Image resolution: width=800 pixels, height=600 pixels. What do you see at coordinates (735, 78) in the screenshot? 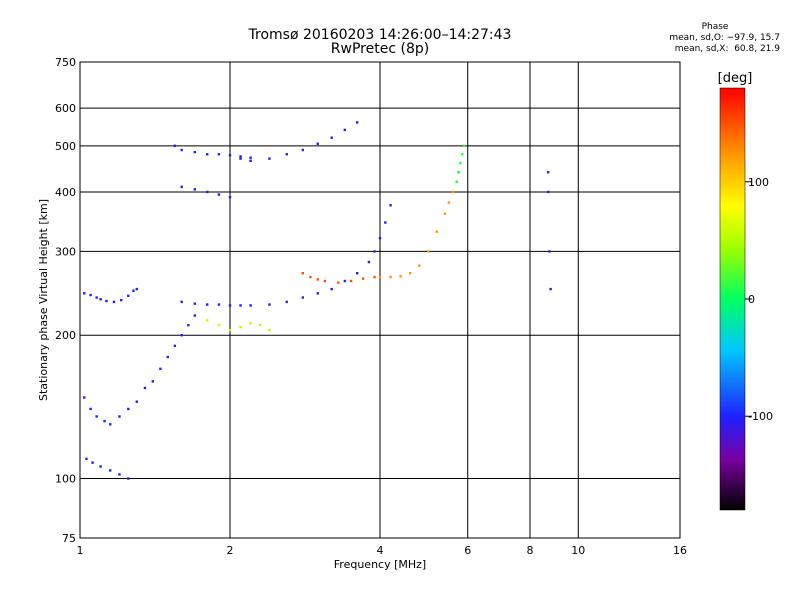
I see `colorbar-label: [deg]` at bounding box center [735, 78].